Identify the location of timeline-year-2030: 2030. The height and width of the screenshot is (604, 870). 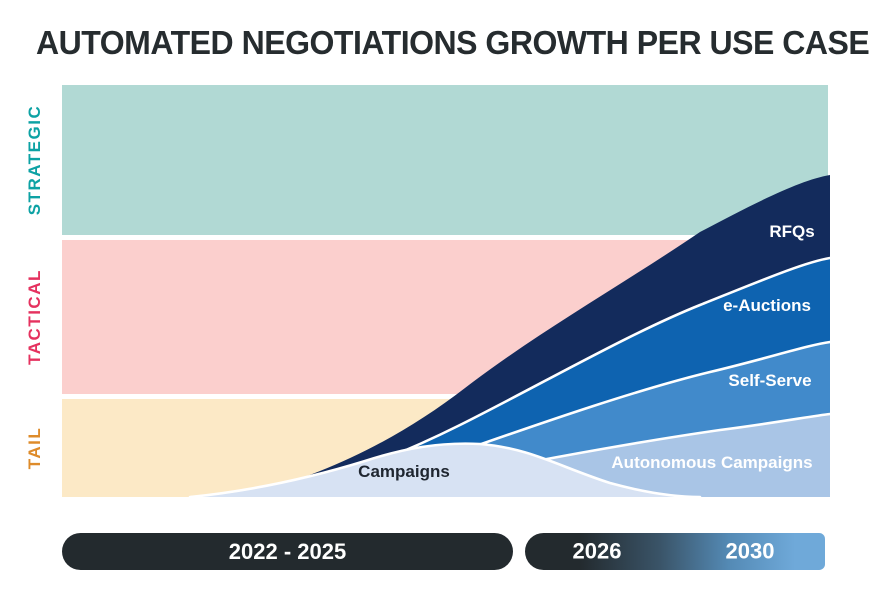
(750, 550).